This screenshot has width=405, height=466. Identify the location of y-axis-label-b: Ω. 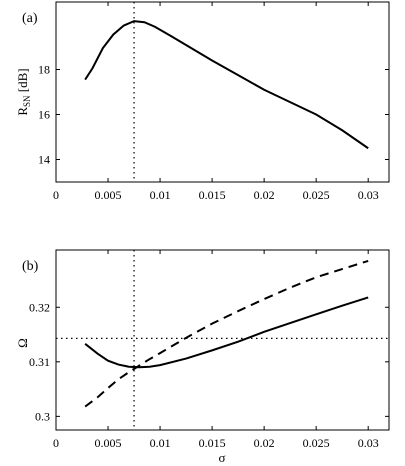
(22, 343).